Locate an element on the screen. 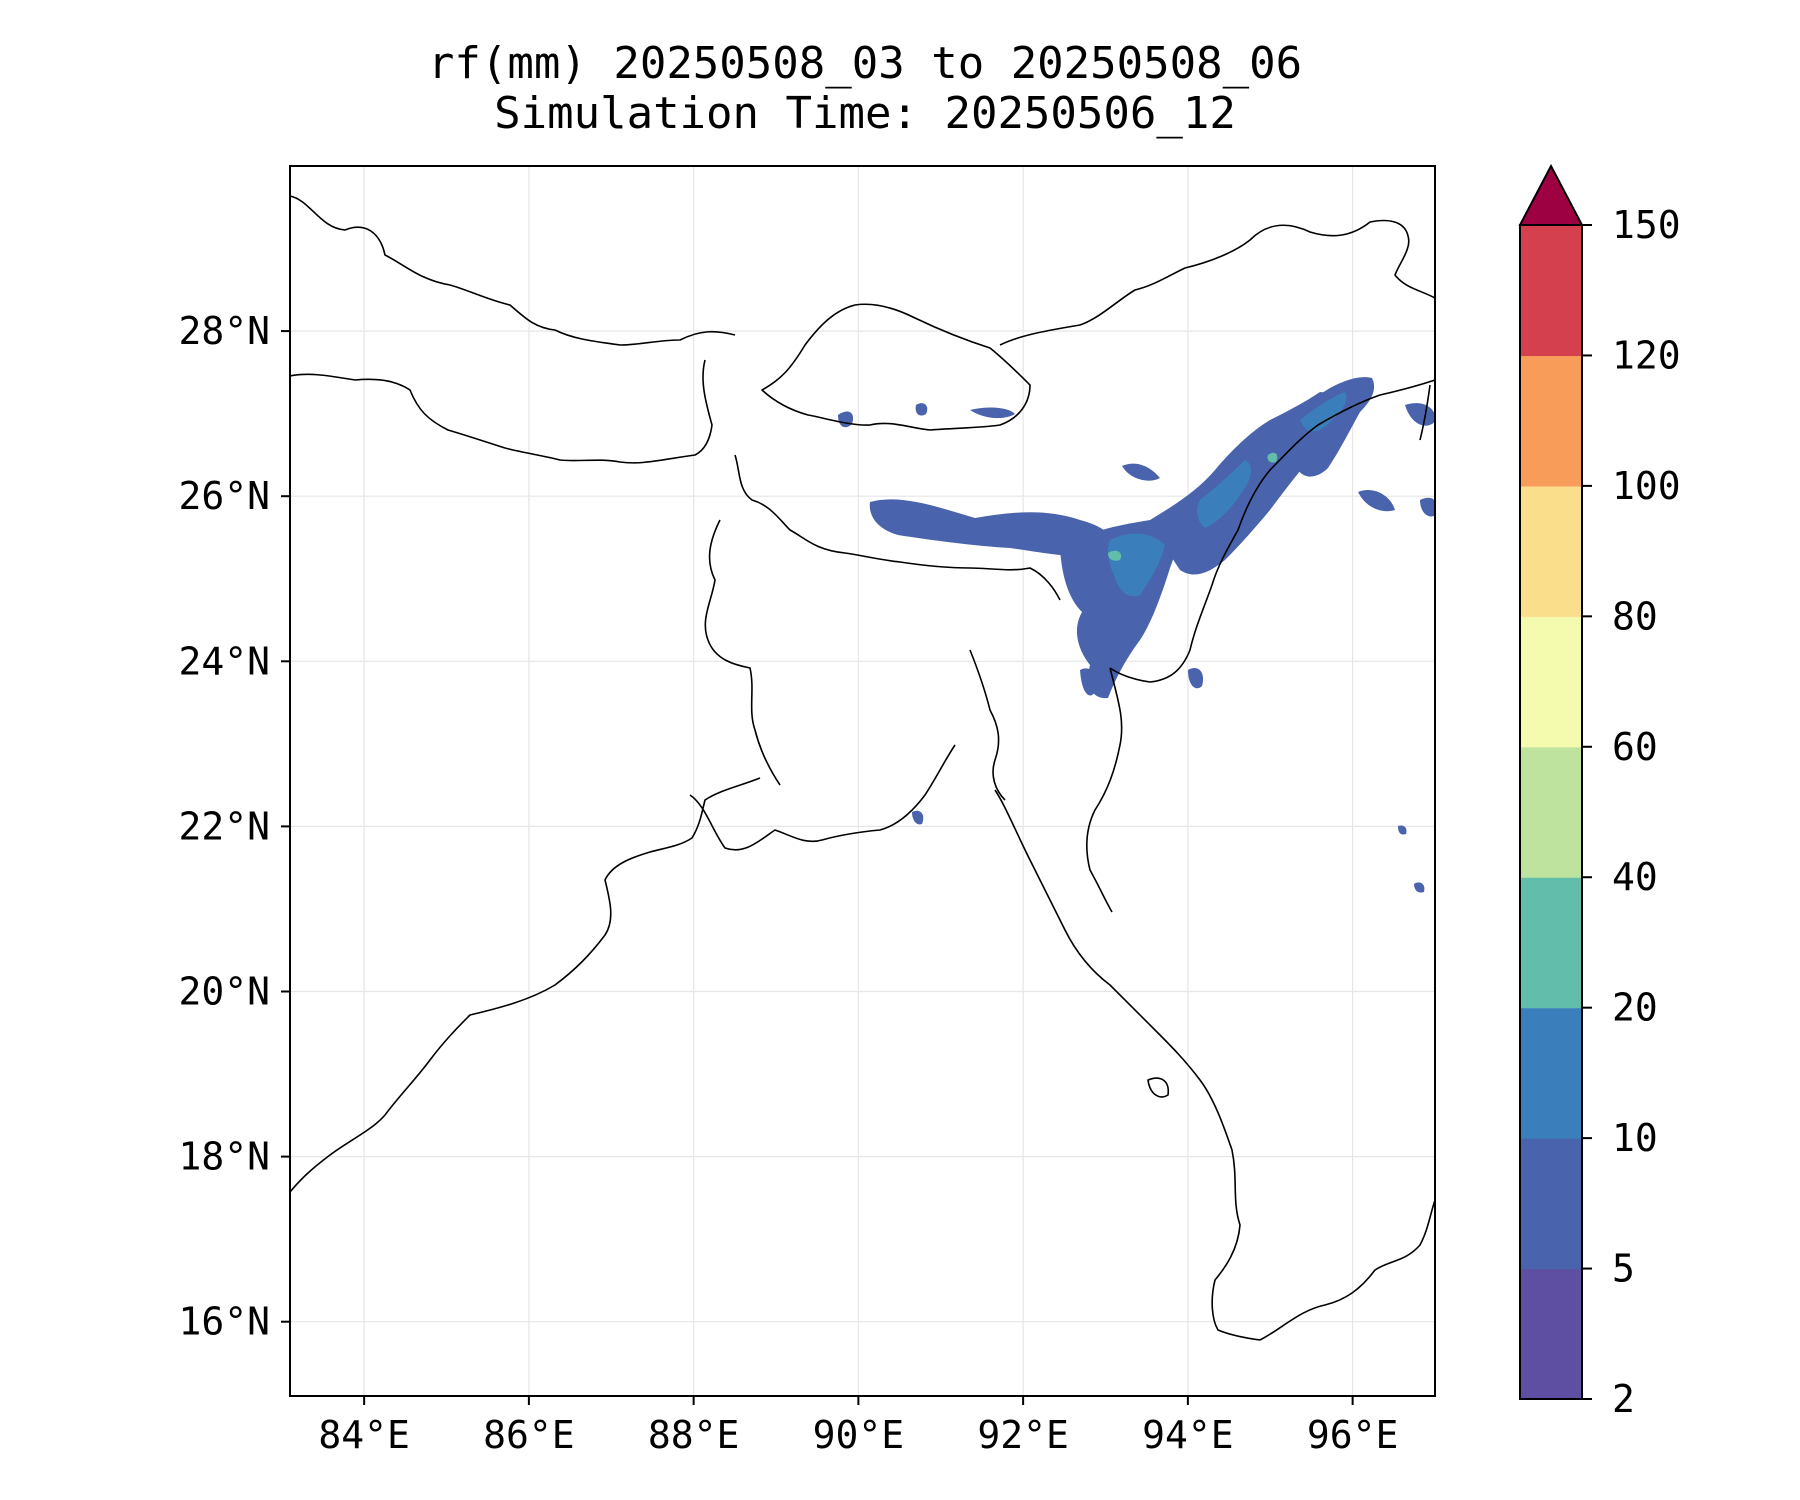 Image resolution: width=1800 pixels, height=1500 pixels. y-tick-label: 28°N is located at coordinates (224, 331).